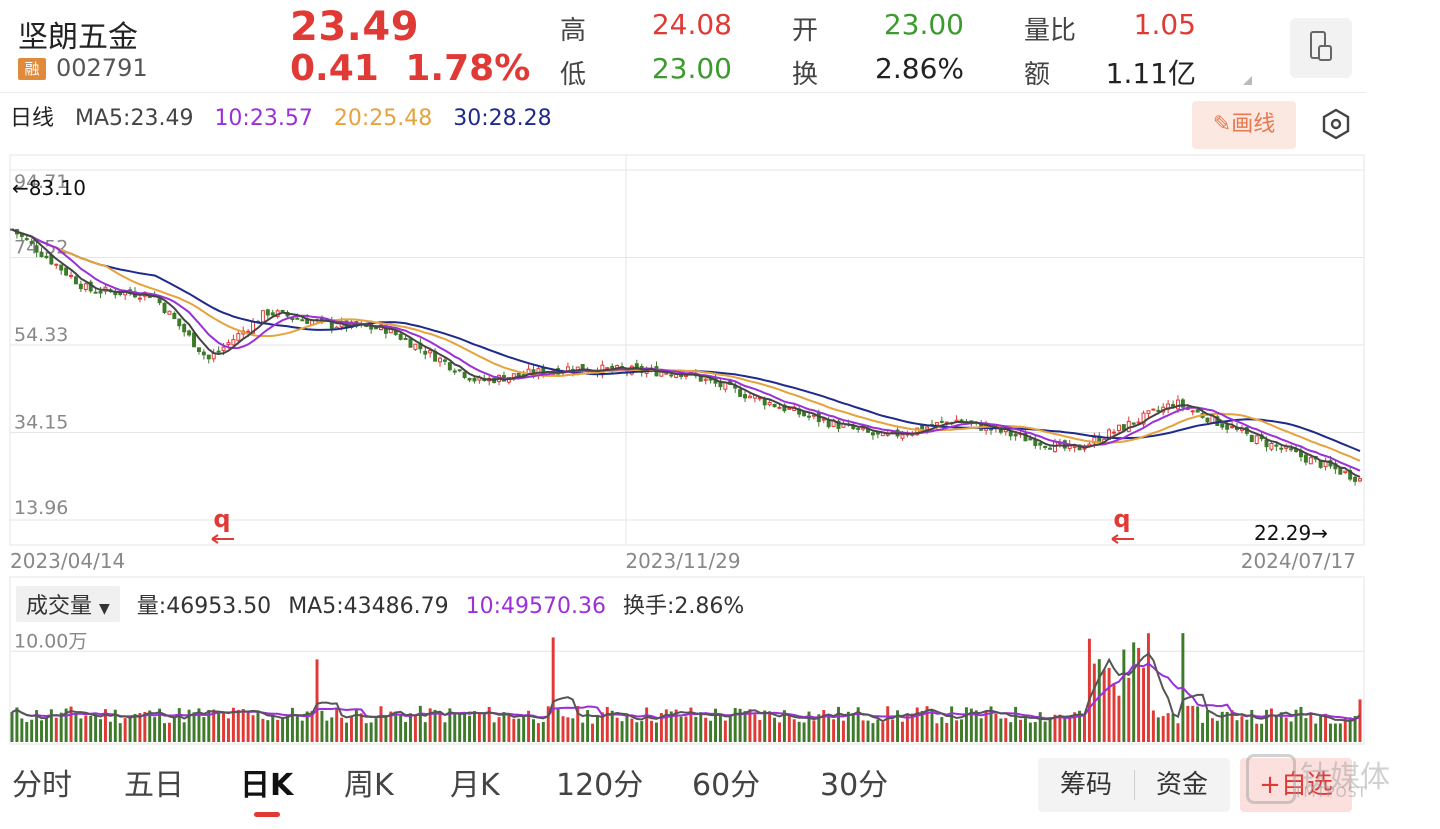 Image resolution: width=1440 pixels, height=829 pixels. I want to click on stat-value-amount: 1.11亿, so click(1150, 73).